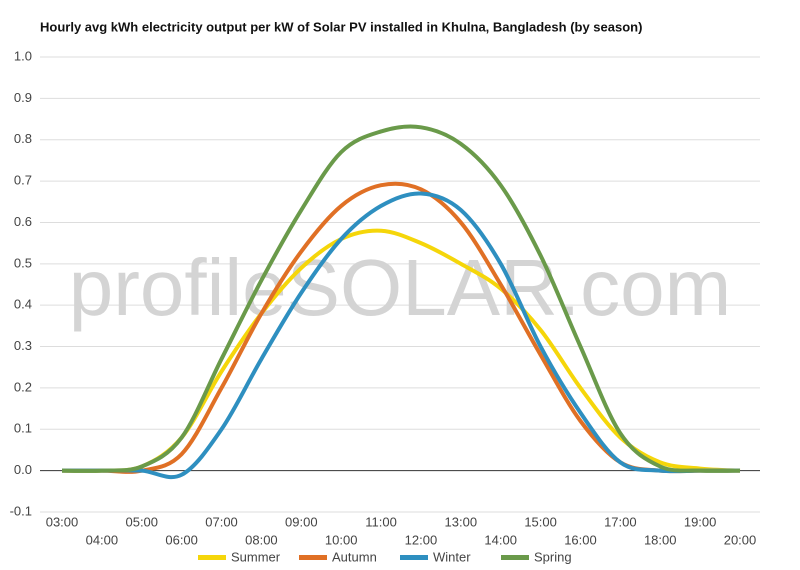 The width and height of the screenshot is (800, 570). I want to click on y-tick-label: 0.5, so click(23, 262).